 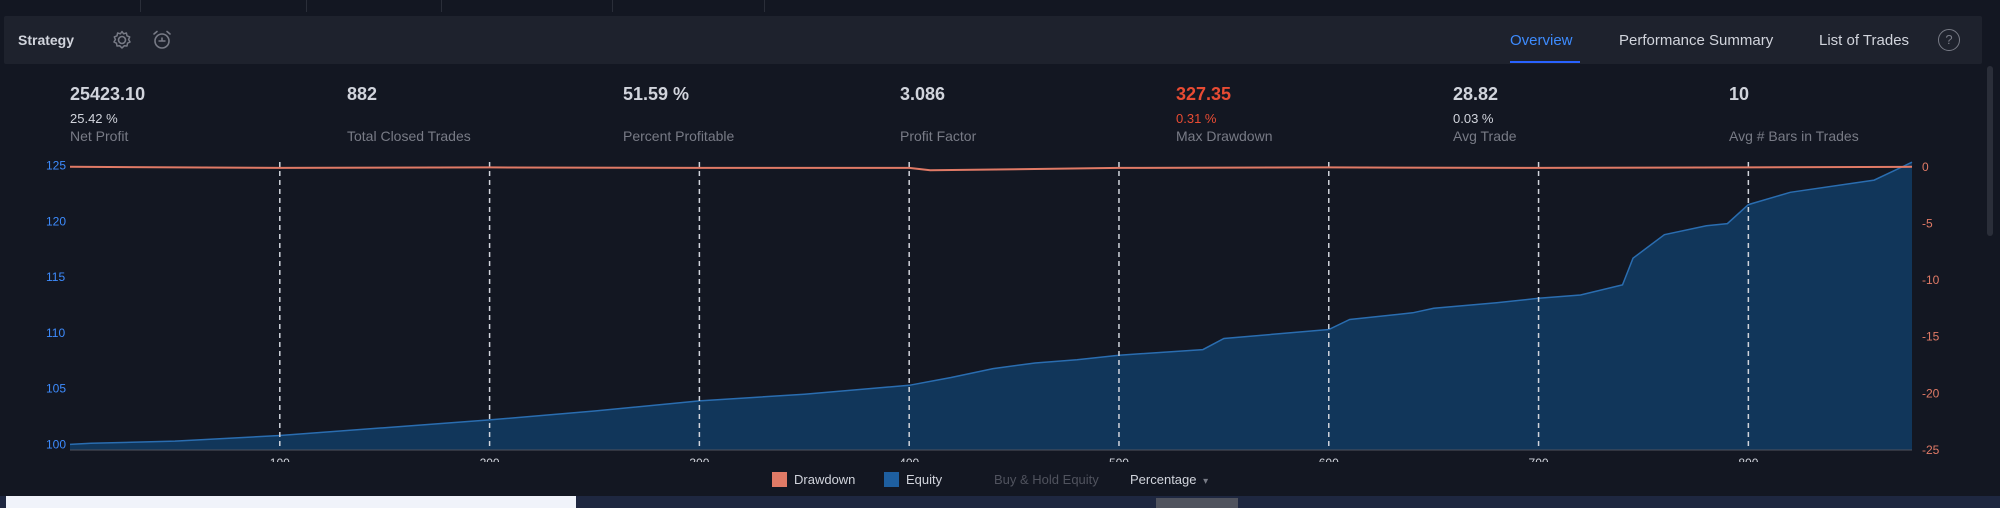 I want to click on stat-net-profit: 25423.10 25.42 % Net Profit, so click(x=107, y=114).